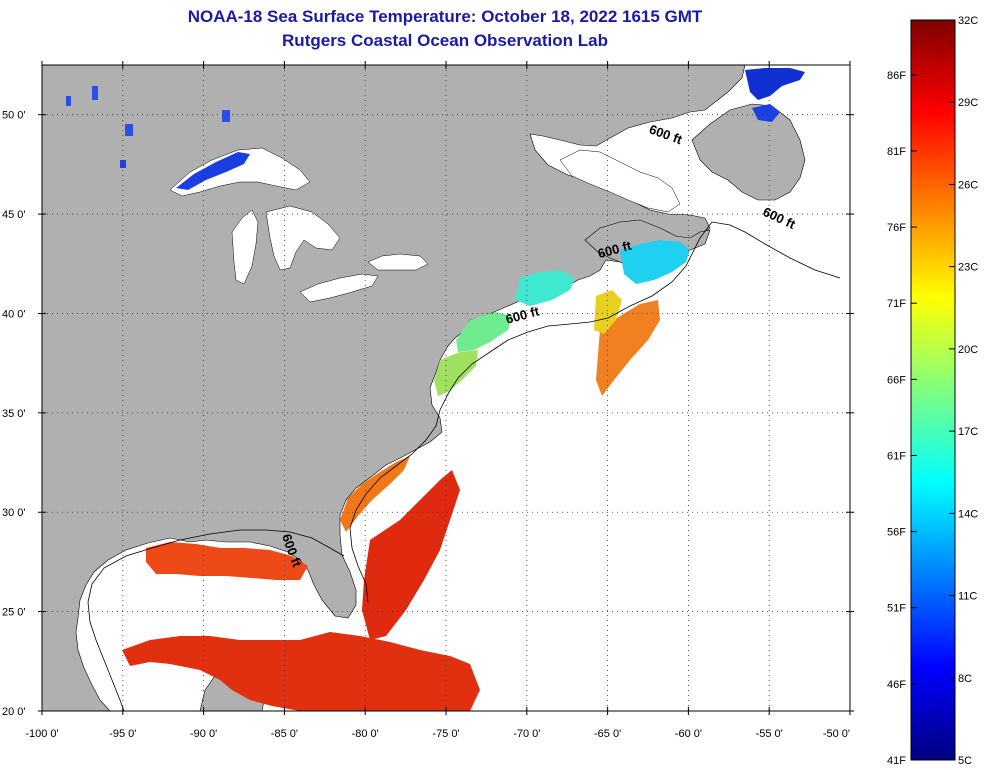 The width and height of the screenshot is (984, 770). Describe the element at coordinates (301, 671) in the screenshot. I see `sst-south-florida-straits` at that location.